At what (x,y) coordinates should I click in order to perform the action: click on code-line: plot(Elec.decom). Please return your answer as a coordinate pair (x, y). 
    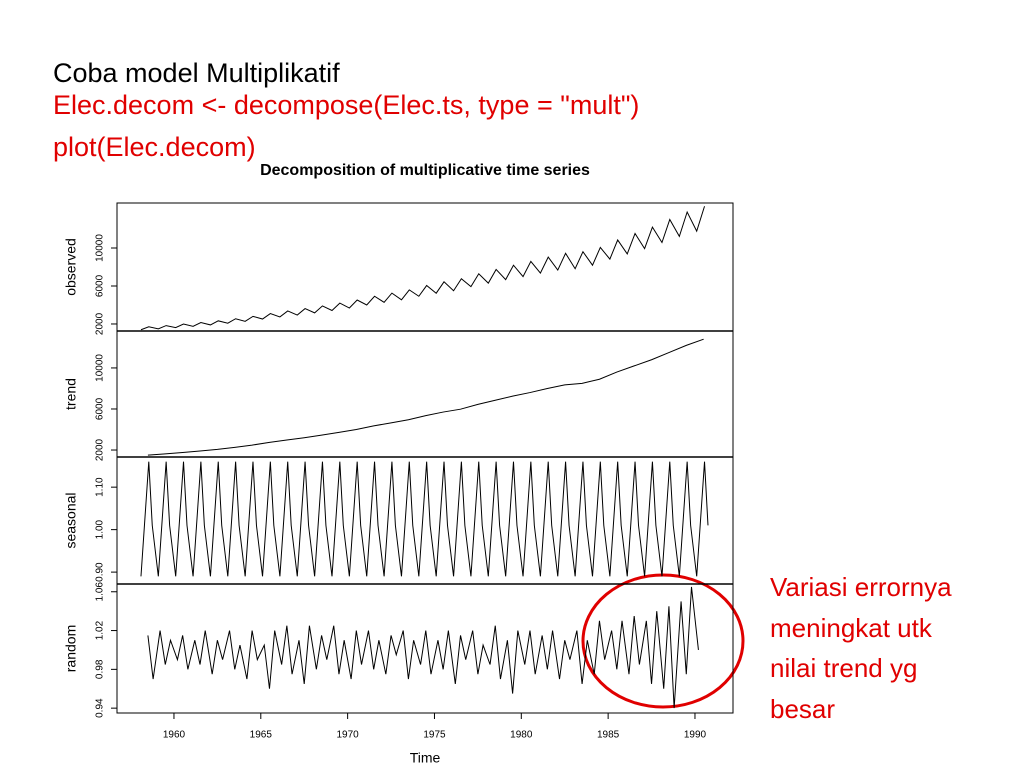
    Looking at the image, I should click on (154, 147).